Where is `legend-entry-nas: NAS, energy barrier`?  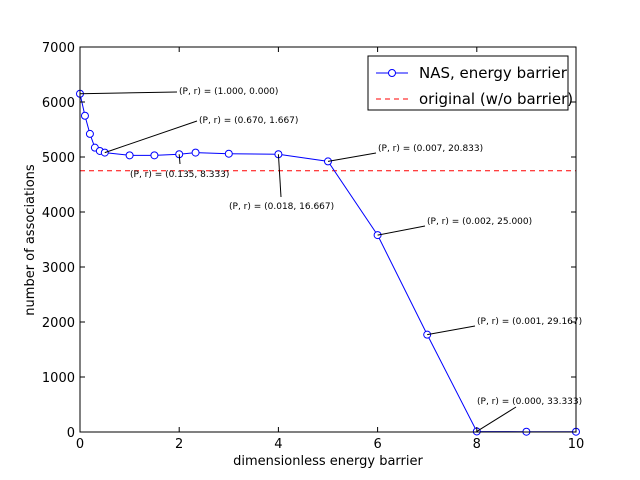 legend-entry-nas: NAS, energy barrier is located at coordinates (493, 73).